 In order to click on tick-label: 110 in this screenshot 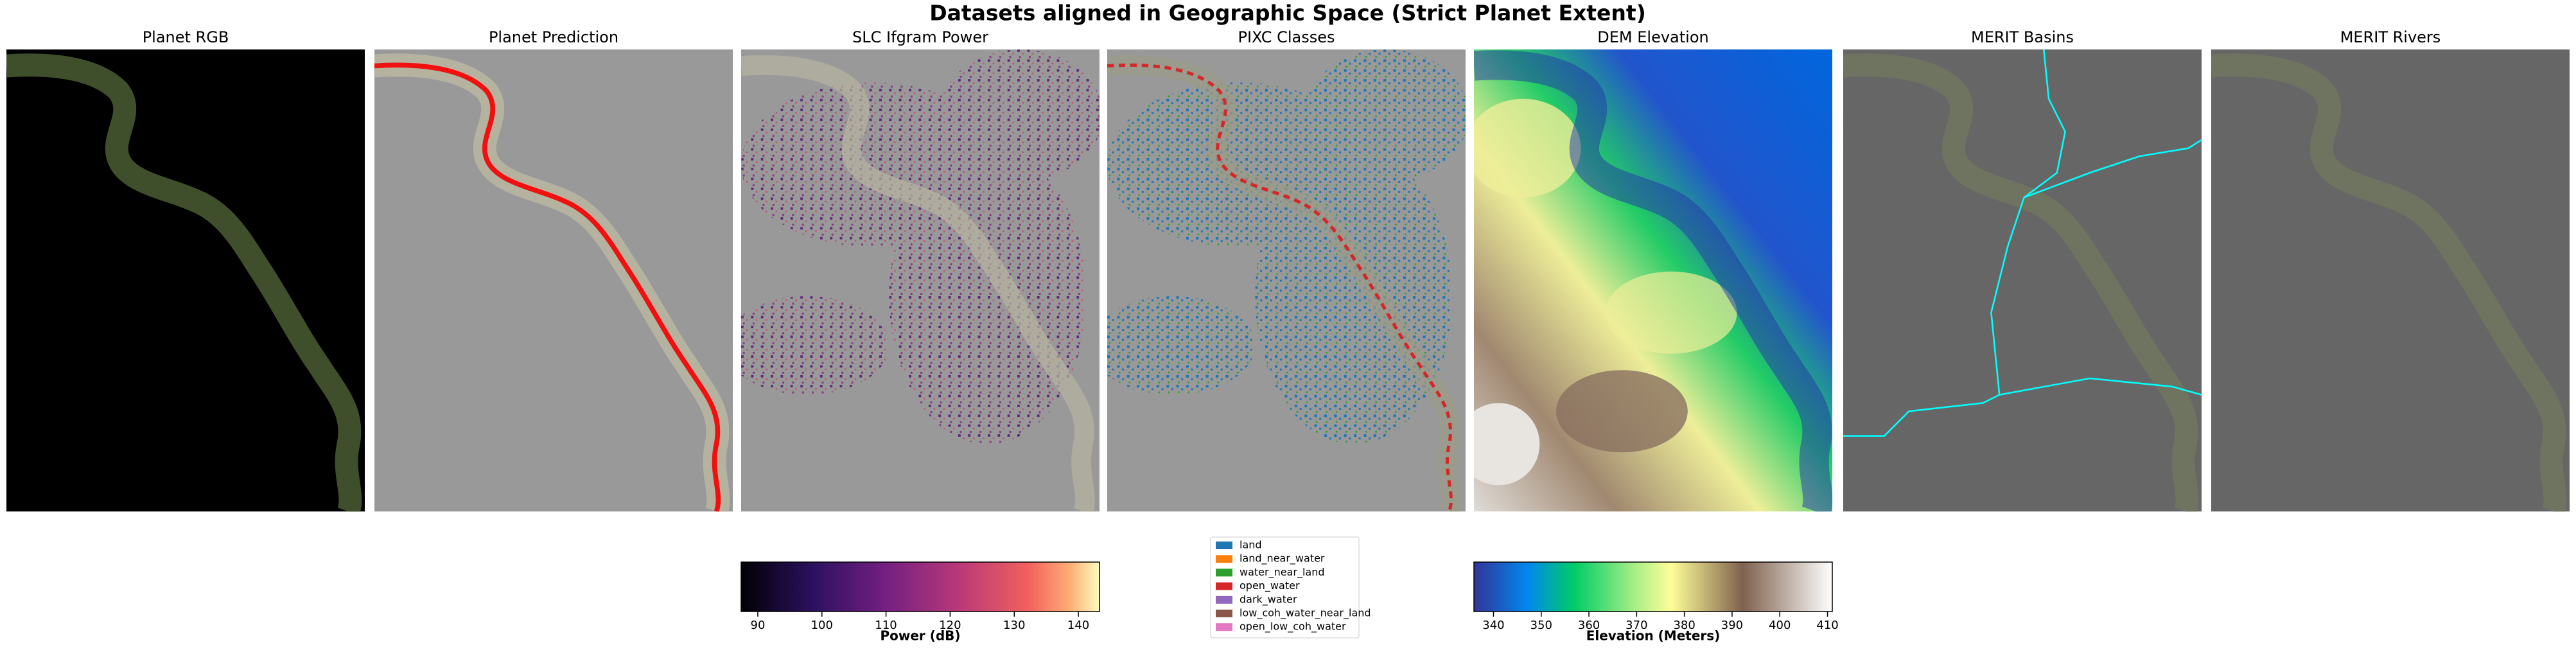, I will do `click(886, 625)`.